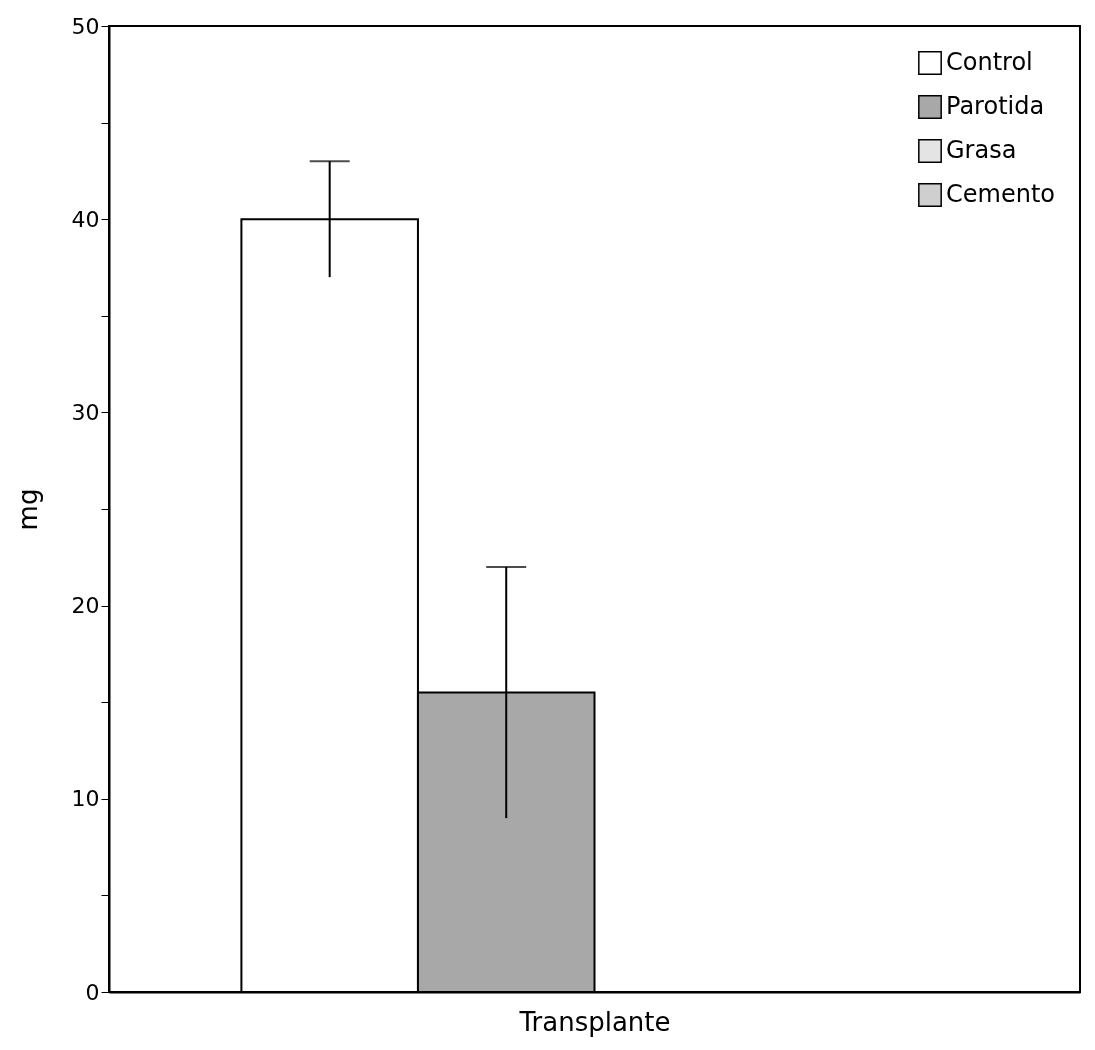 Image resolution: width=1095 pixels, height=1050 pixels. Describe the element at coordinates (989, 62) in the screenshot. I see `legend-label: Control` at that location.